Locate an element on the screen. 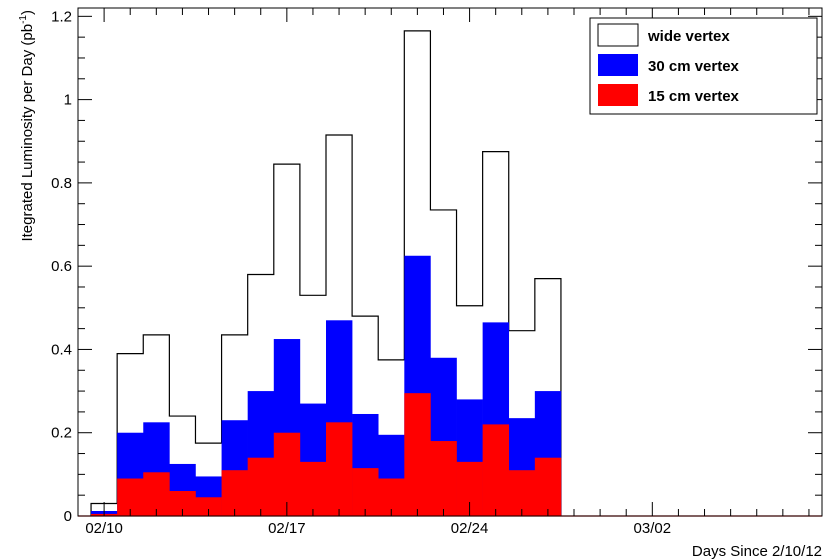 The image size is (837, 560). x-tick-label: 02/10 is located at coordinates (104, 528).